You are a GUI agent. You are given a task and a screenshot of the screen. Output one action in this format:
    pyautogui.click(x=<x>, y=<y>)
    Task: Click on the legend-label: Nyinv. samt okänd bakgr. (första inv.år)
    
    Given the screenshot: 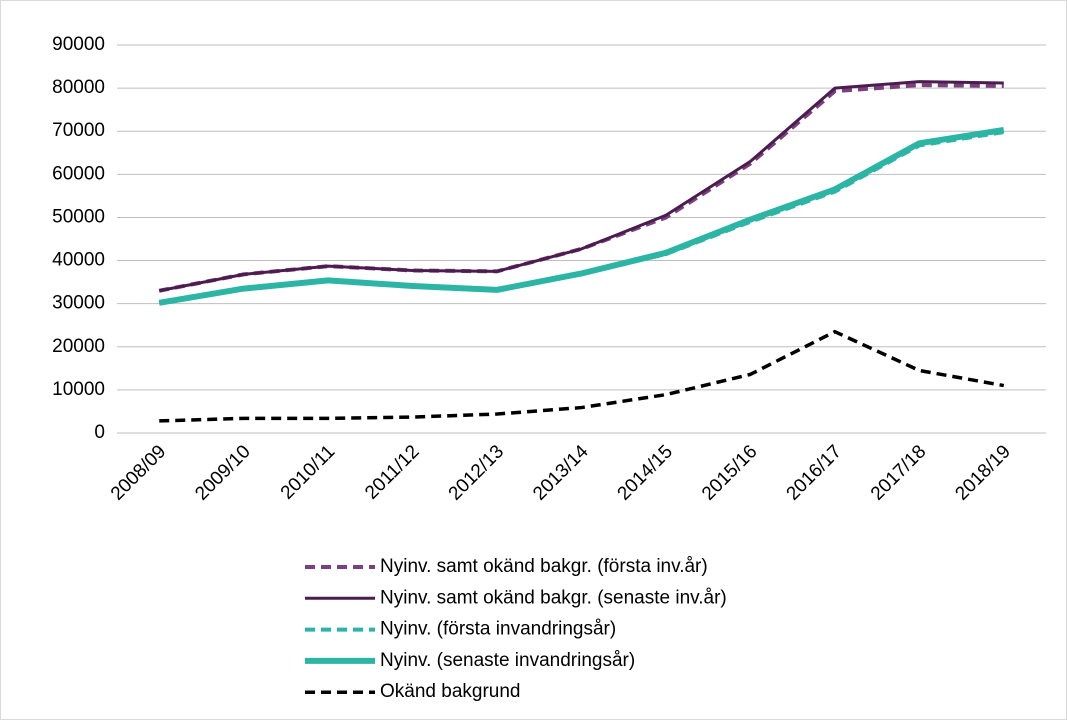 What is the action you would take?
    pyautogui.click(x=544, y=566)
    